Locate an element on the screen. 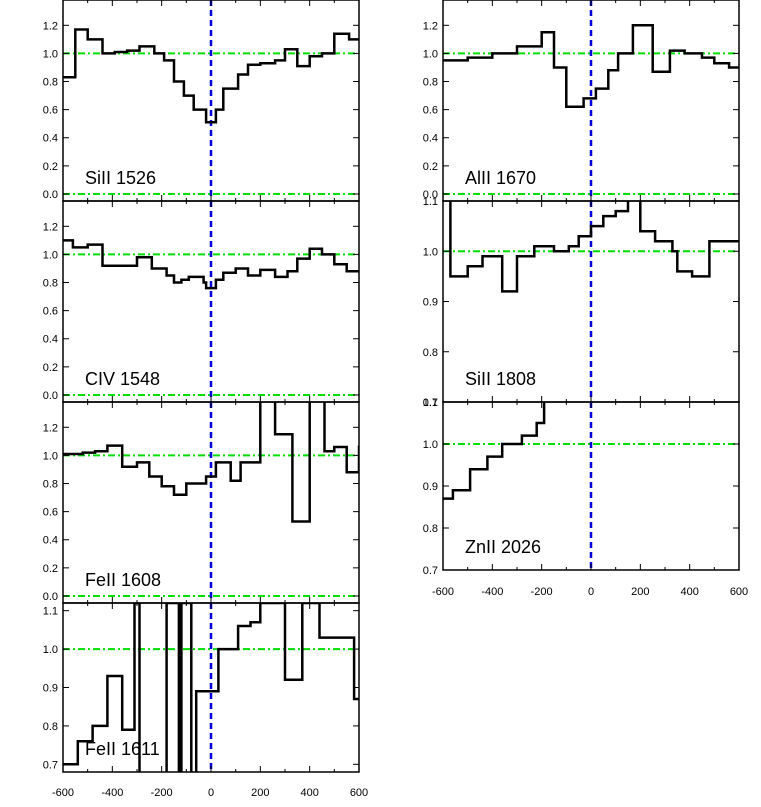 This screenshot has height=807, width=761. ion-label: CIV 1548 is located at coordinates (122, 379).